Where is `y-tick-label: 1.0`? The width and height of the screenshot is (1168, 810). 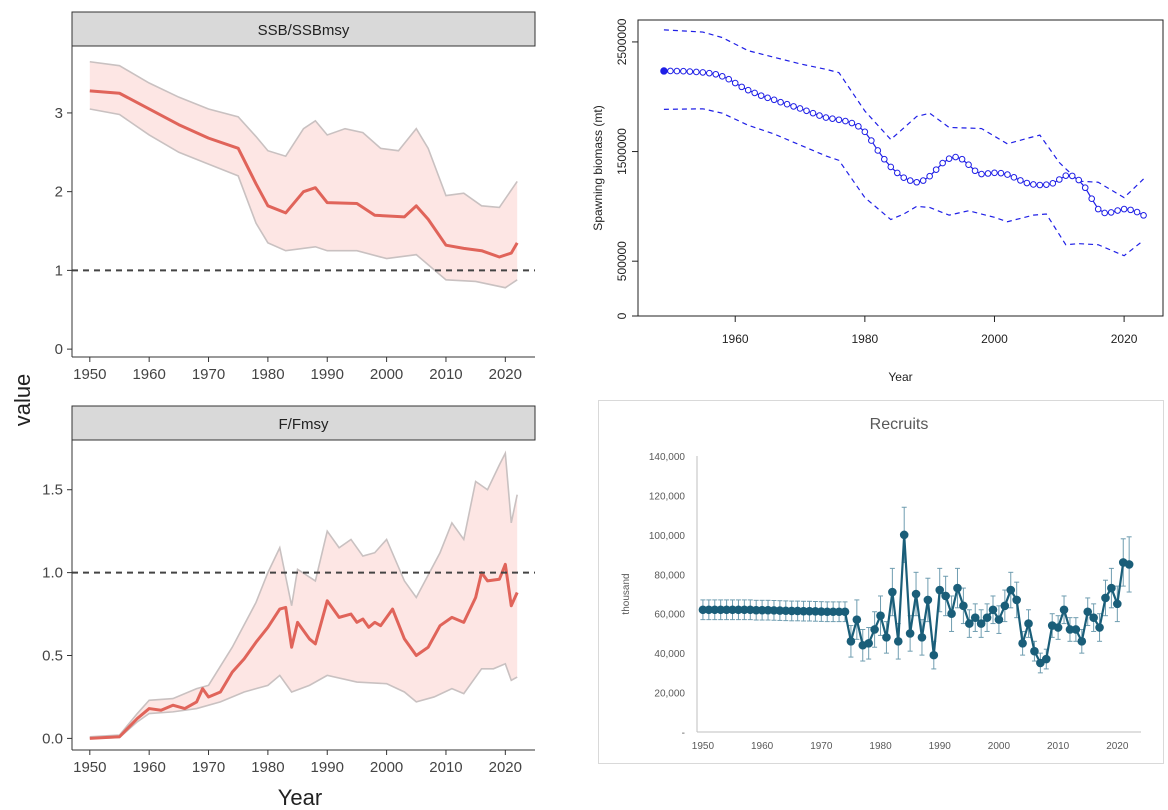 y-tick-label: 1.0 is located at coordinates (52, 573).